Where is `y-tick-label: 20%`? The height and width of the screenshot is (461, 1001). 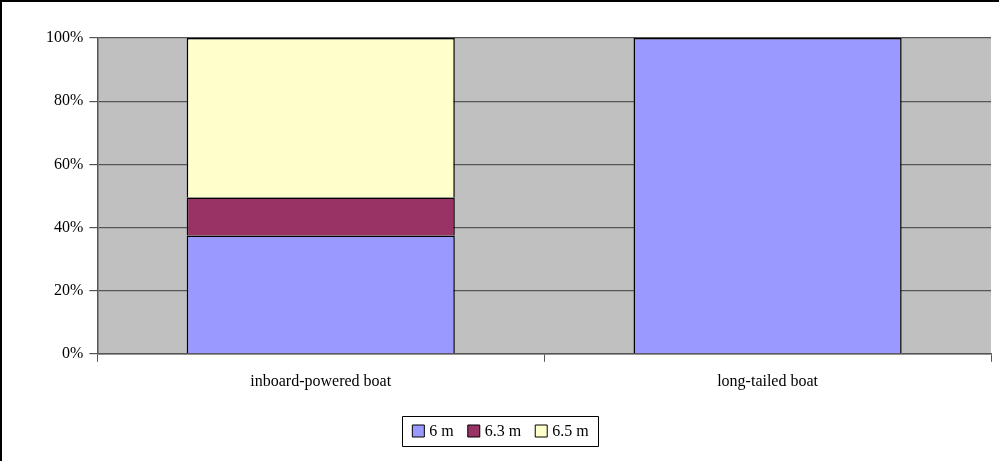 y-tick-label: 20% is located at coordinates (69, 289).